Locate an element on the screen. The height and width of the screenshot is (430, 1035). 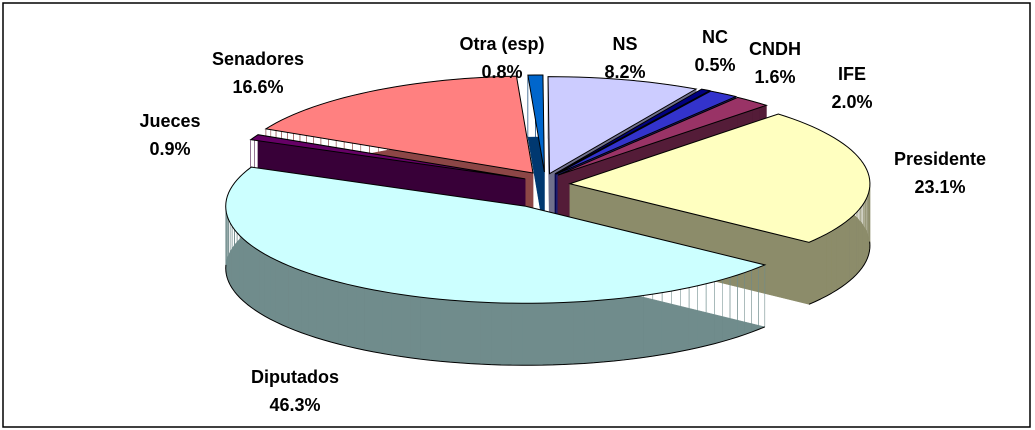
slice-label: Senadores is located at coordinates (258, 59).